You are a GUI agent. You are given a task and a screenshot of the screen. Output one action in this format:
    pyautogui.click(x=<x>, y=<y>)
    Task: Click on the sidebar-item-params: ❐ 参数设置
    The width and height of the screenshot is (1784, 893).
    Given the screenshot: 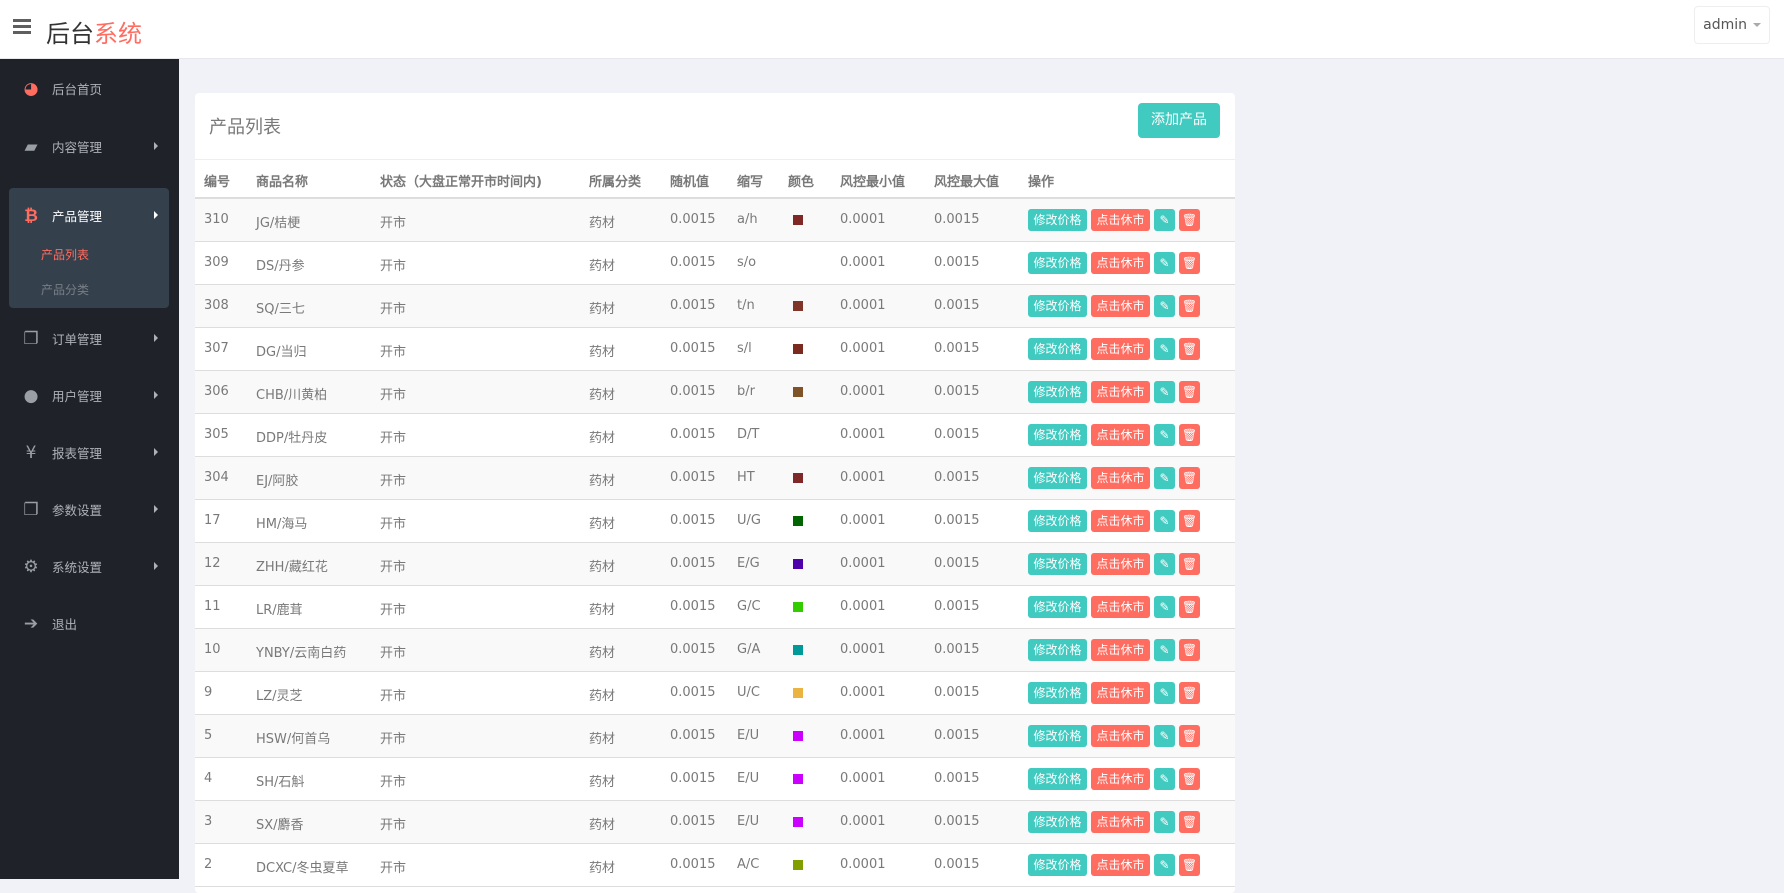 What is the action you would take?
    pyautogui.click(x=89, y=509)
    